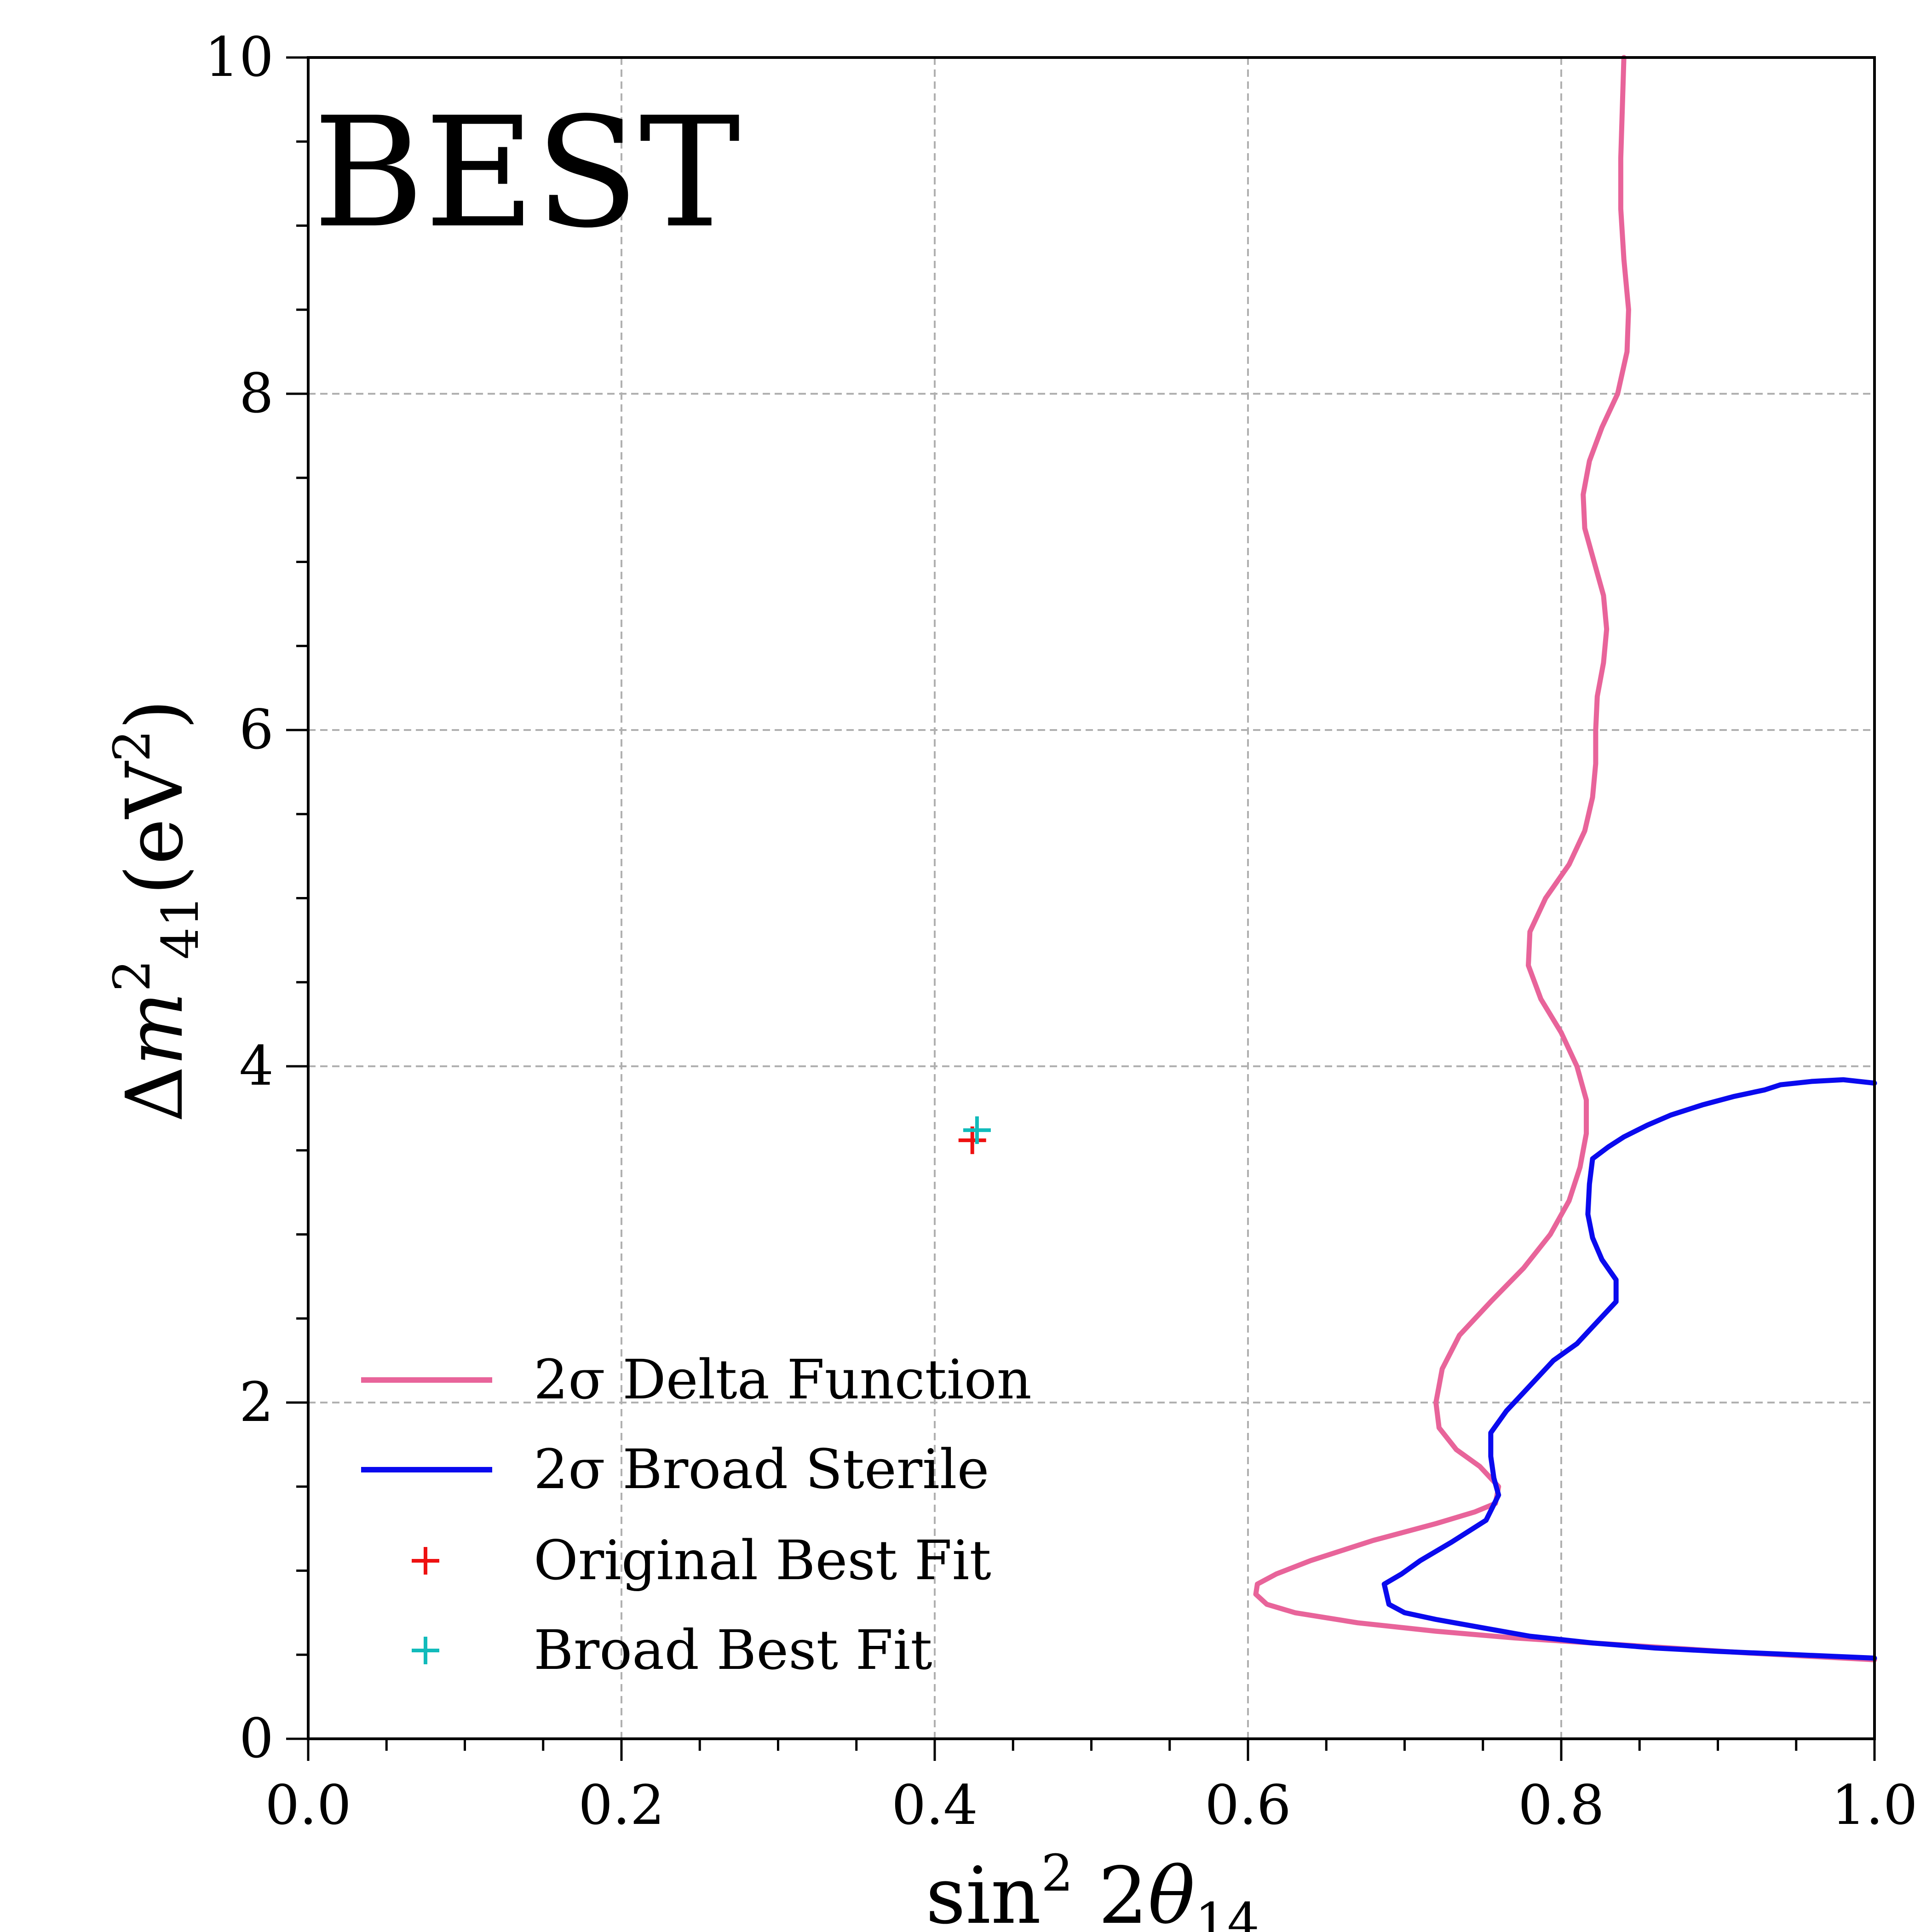 The image size is (1932, 1932). Describe the element at coordinates (256, 1066) in the screenshot. I see `y-tick-label: 4` at that location.